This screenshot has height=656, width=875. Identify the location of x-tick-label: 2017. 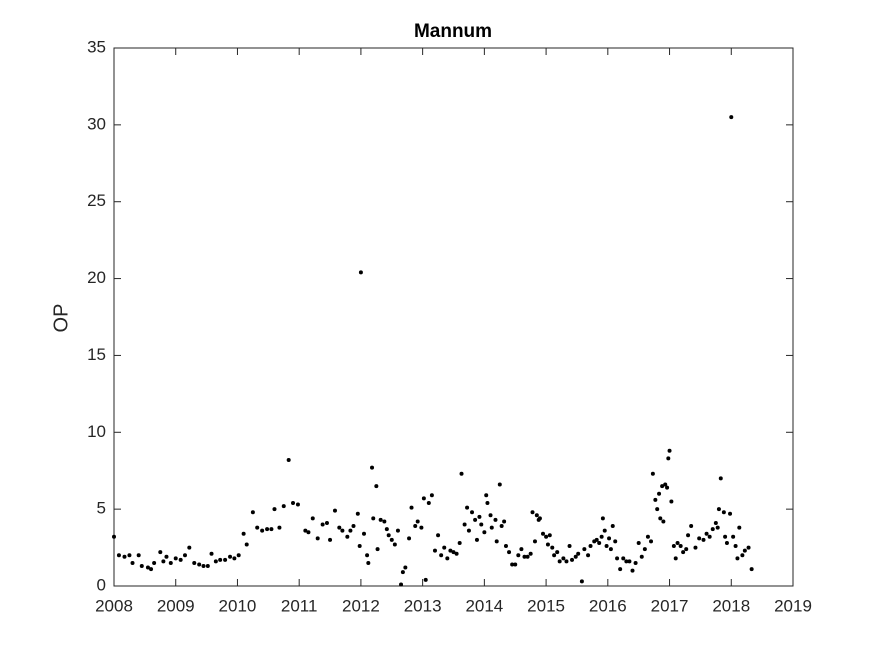
(670, 605).